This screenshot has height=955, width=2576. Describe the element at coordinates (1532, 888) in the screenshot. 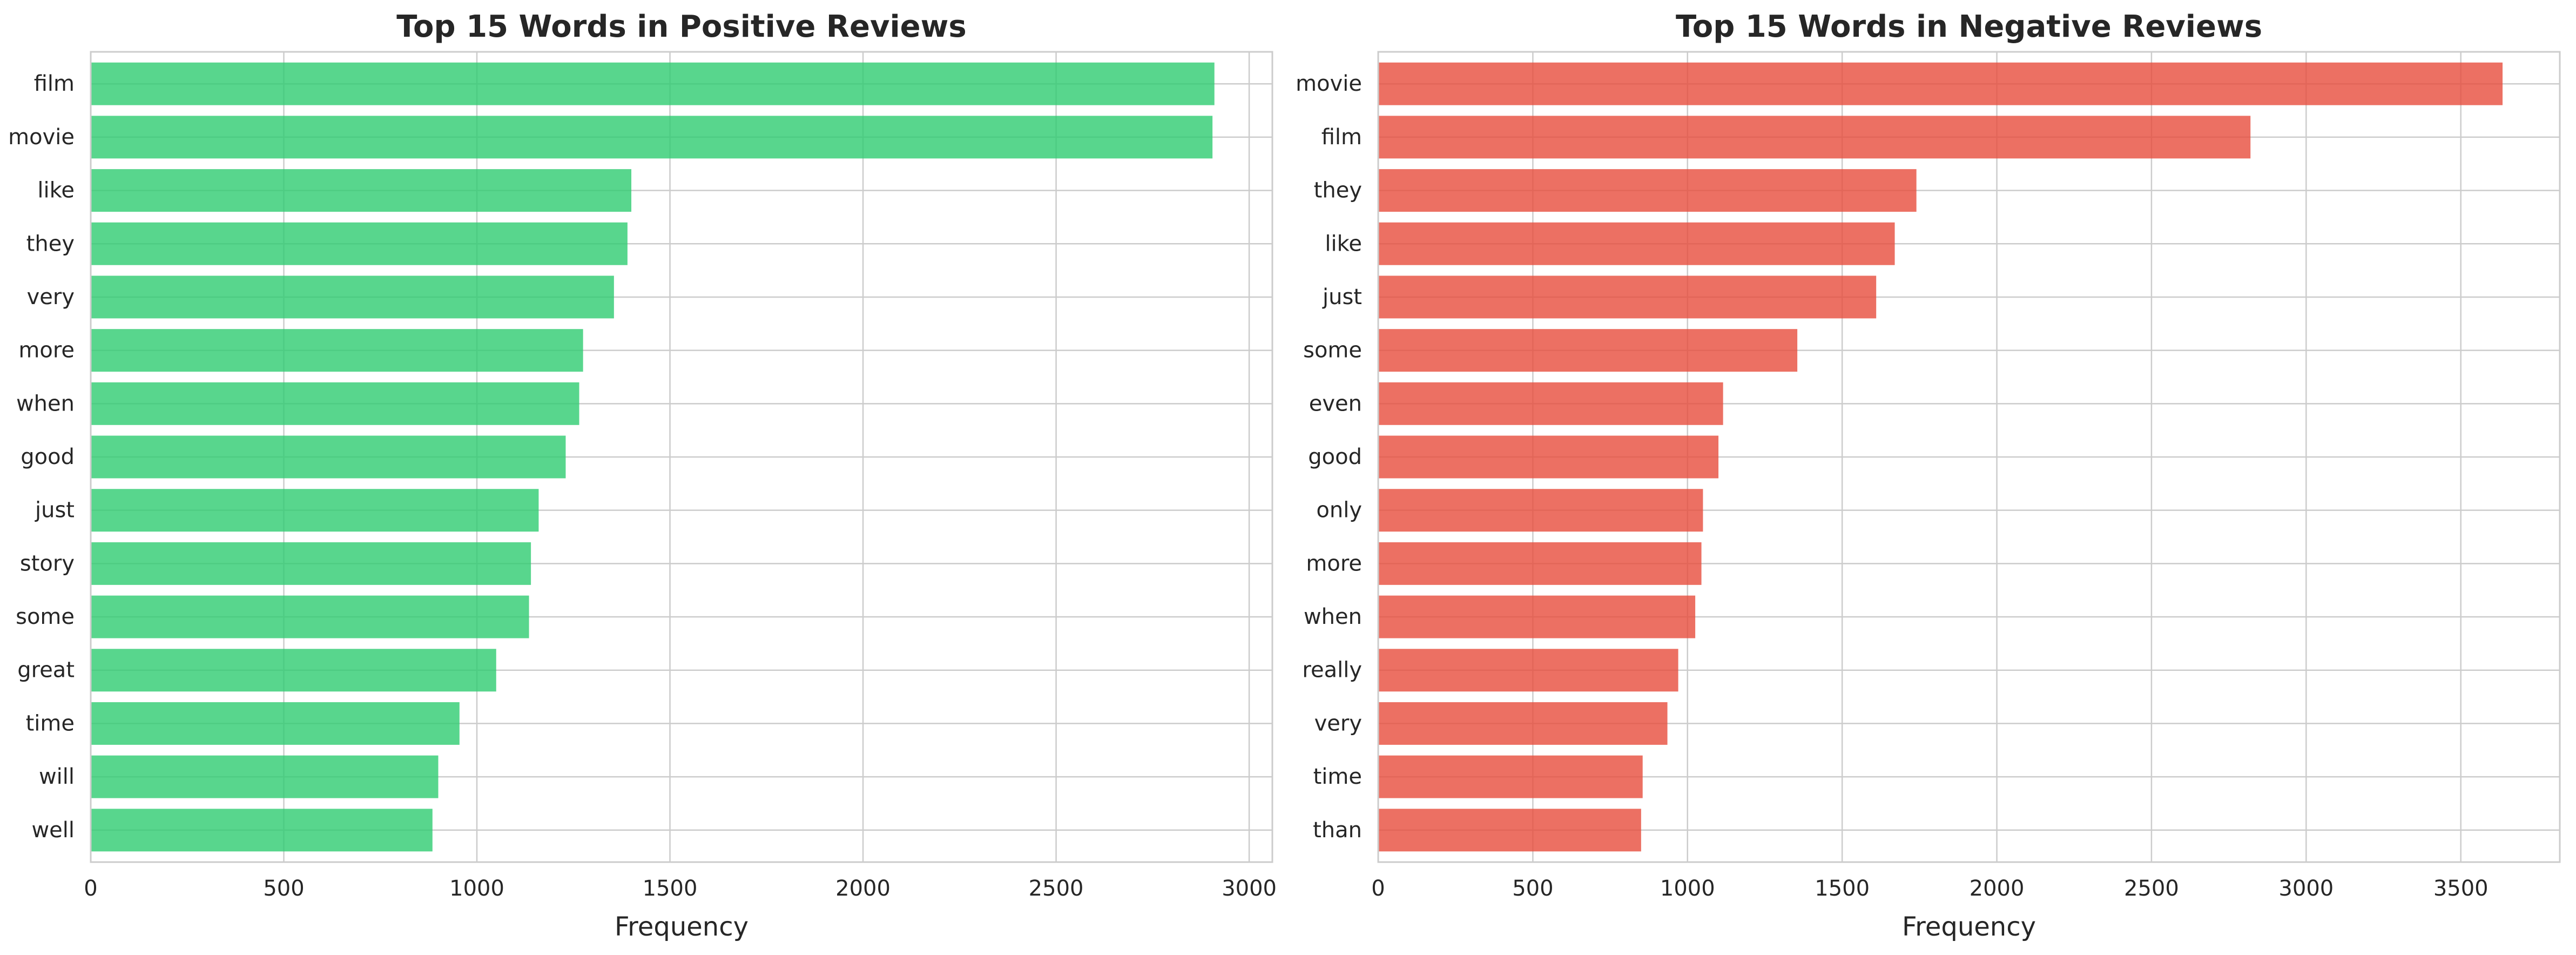

I see `negative-xtick-label: 500` at that location.